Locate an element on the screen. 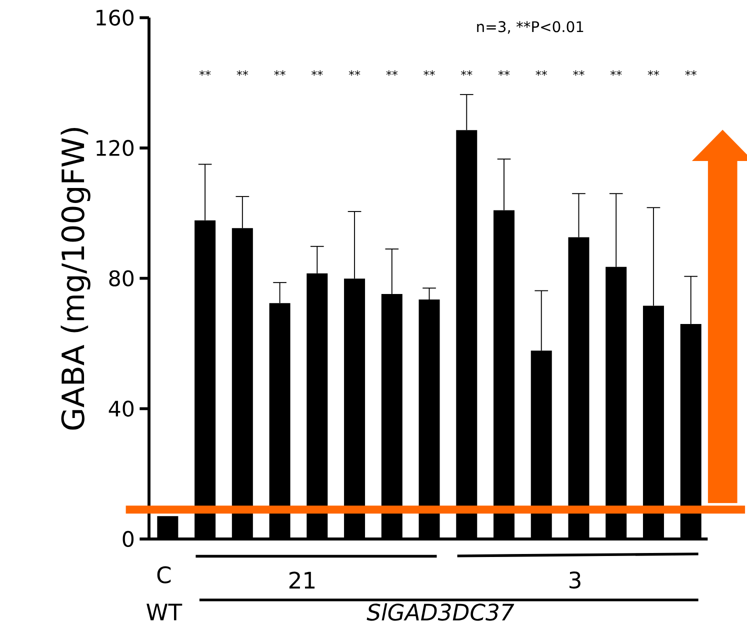 The height and width of the screenshot is (628, 747). text: WT is located at coordinates (164, 612).